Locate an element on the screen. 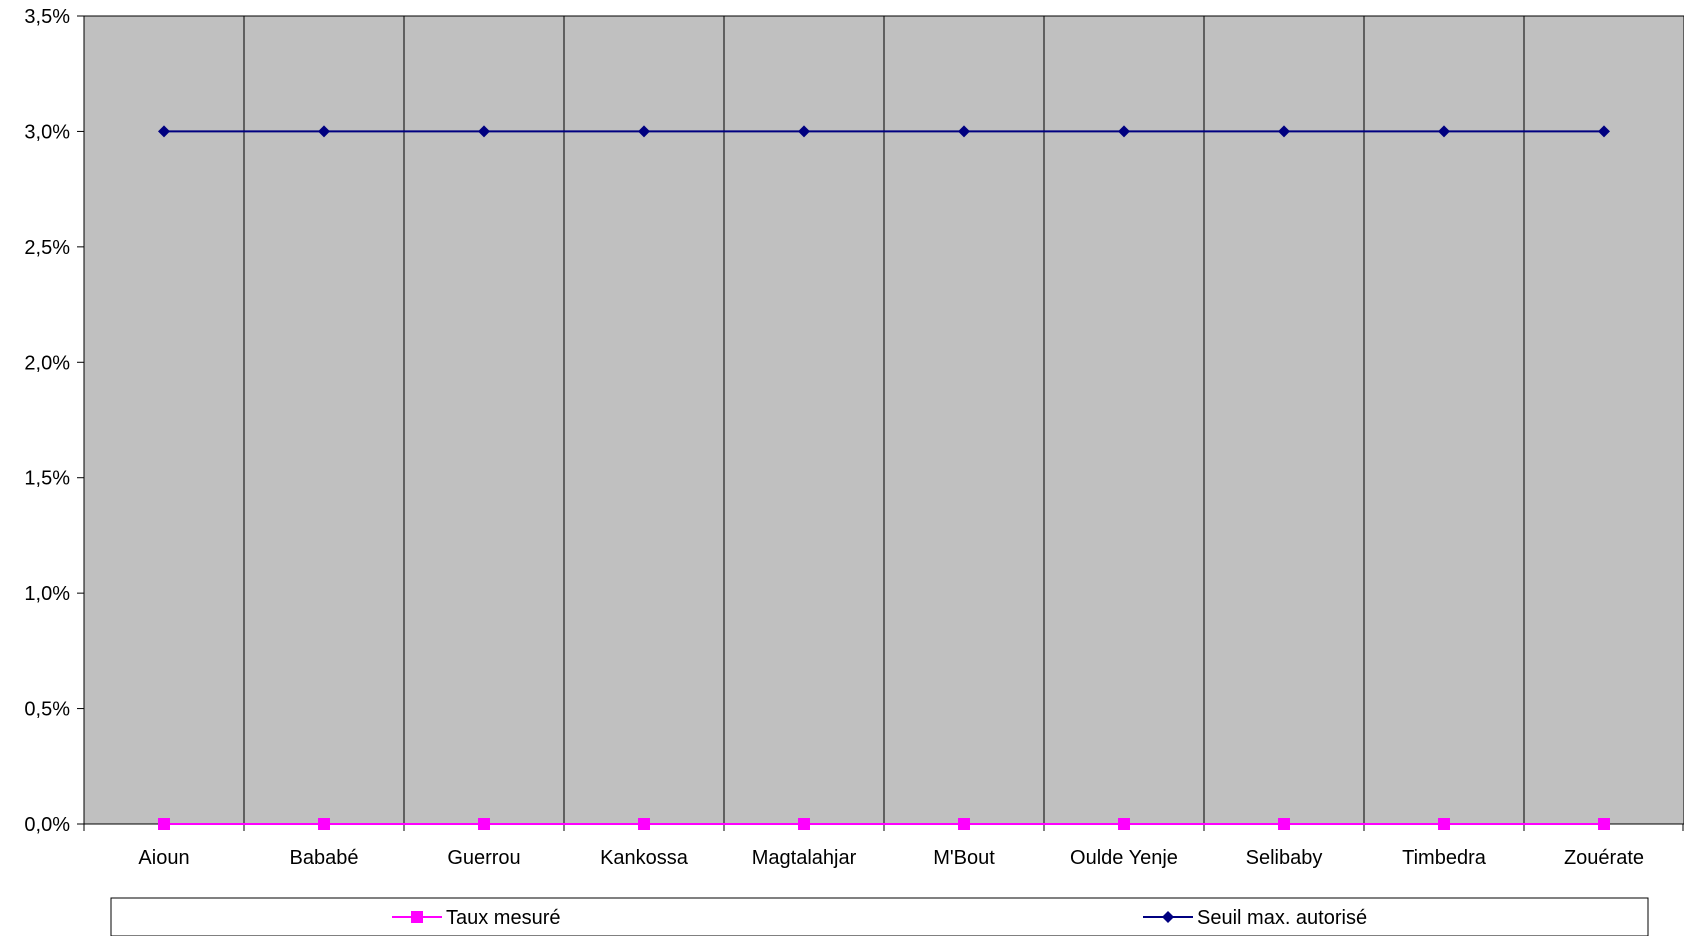 This screenshot has height=936, width=1684. x-tick-label: Magtalahjar is located at coordinates (804, 858).